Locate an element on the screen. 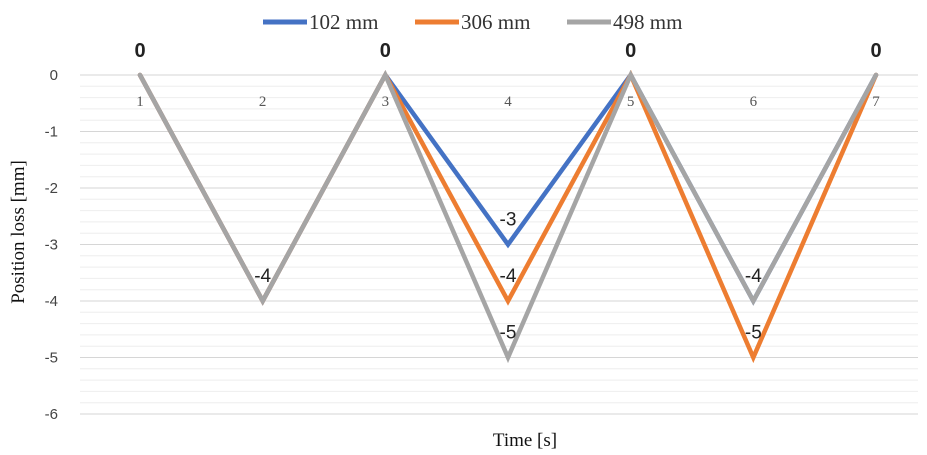 The width and height of the screenshot is (927, 455). x-axis-ticks: 1 2 3 4 5 6 7 is located at coordinates (508, 102).